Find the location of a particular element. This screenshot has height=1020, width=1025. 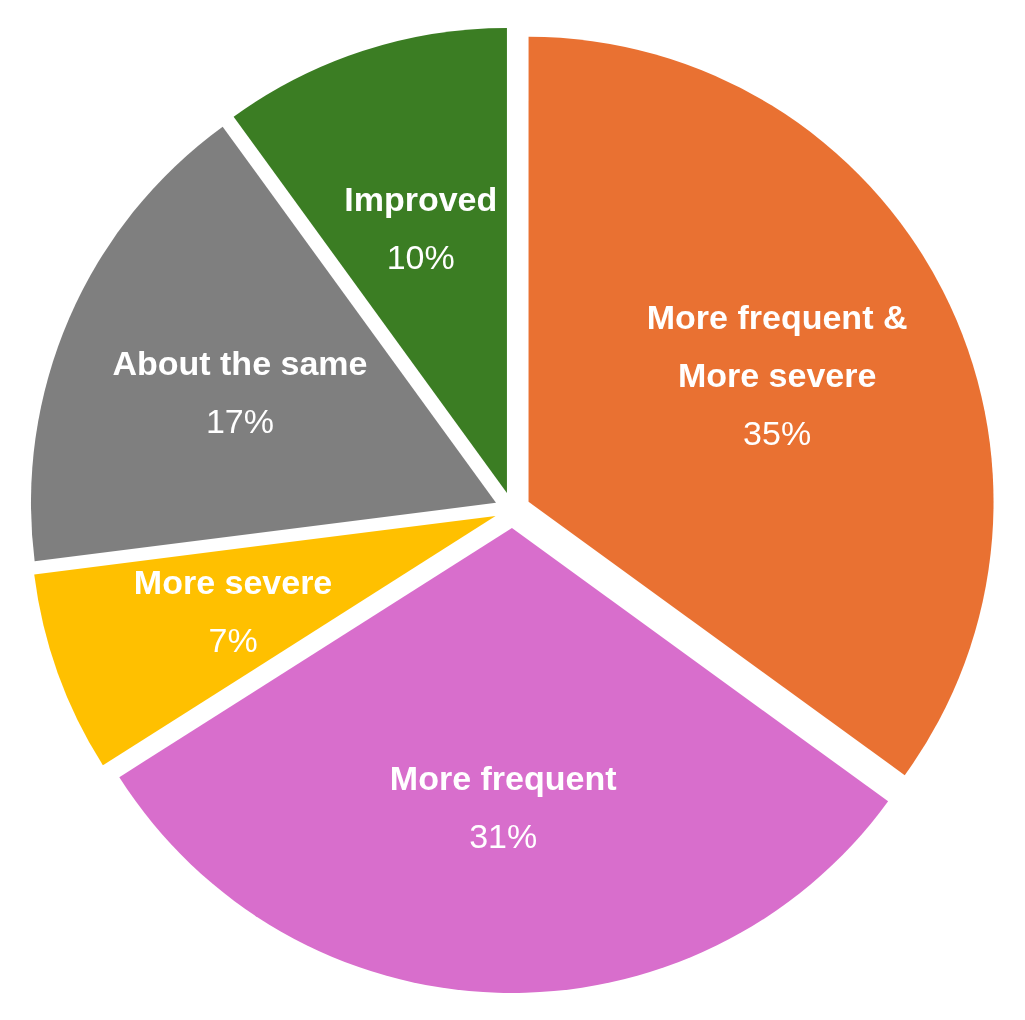

data-label: 7% is located at coordinates (233, 639).